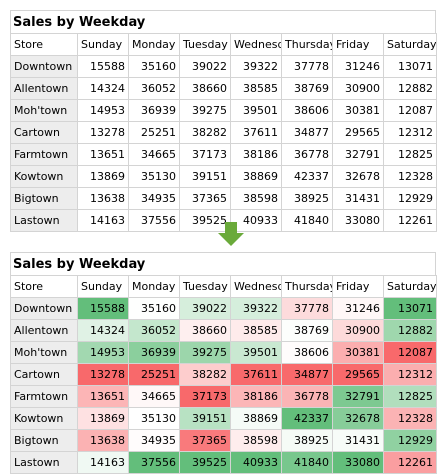 This screenshot has width=442, height=474. What do you see at coordinates (154, 330) in the screenshot?
I see `sales-value-cell: 36052` at bounding box center [154, 330].